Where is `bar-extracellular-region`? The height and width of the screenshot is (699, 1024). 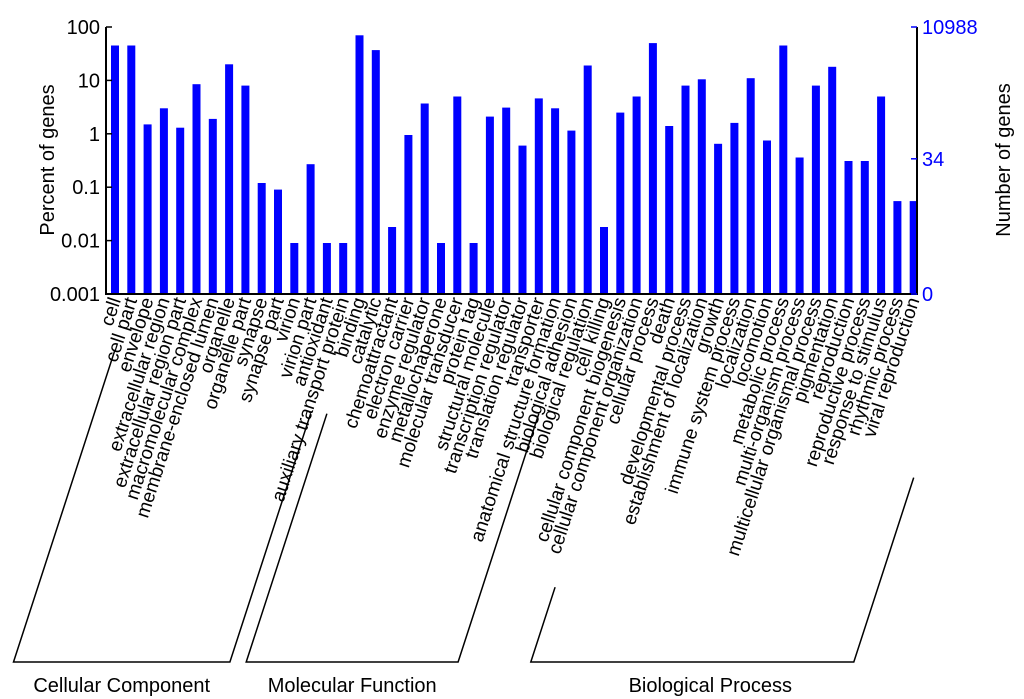
bar-extracellular-region is located at coordinates (163, 201).